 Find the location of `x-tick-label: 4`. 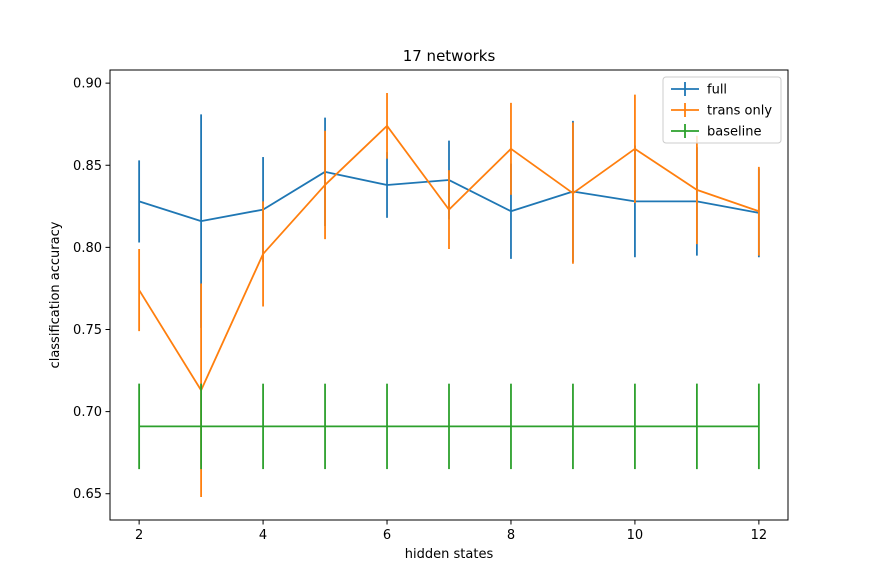

x-tick-label: 4 is located at coordinates (263, 535).